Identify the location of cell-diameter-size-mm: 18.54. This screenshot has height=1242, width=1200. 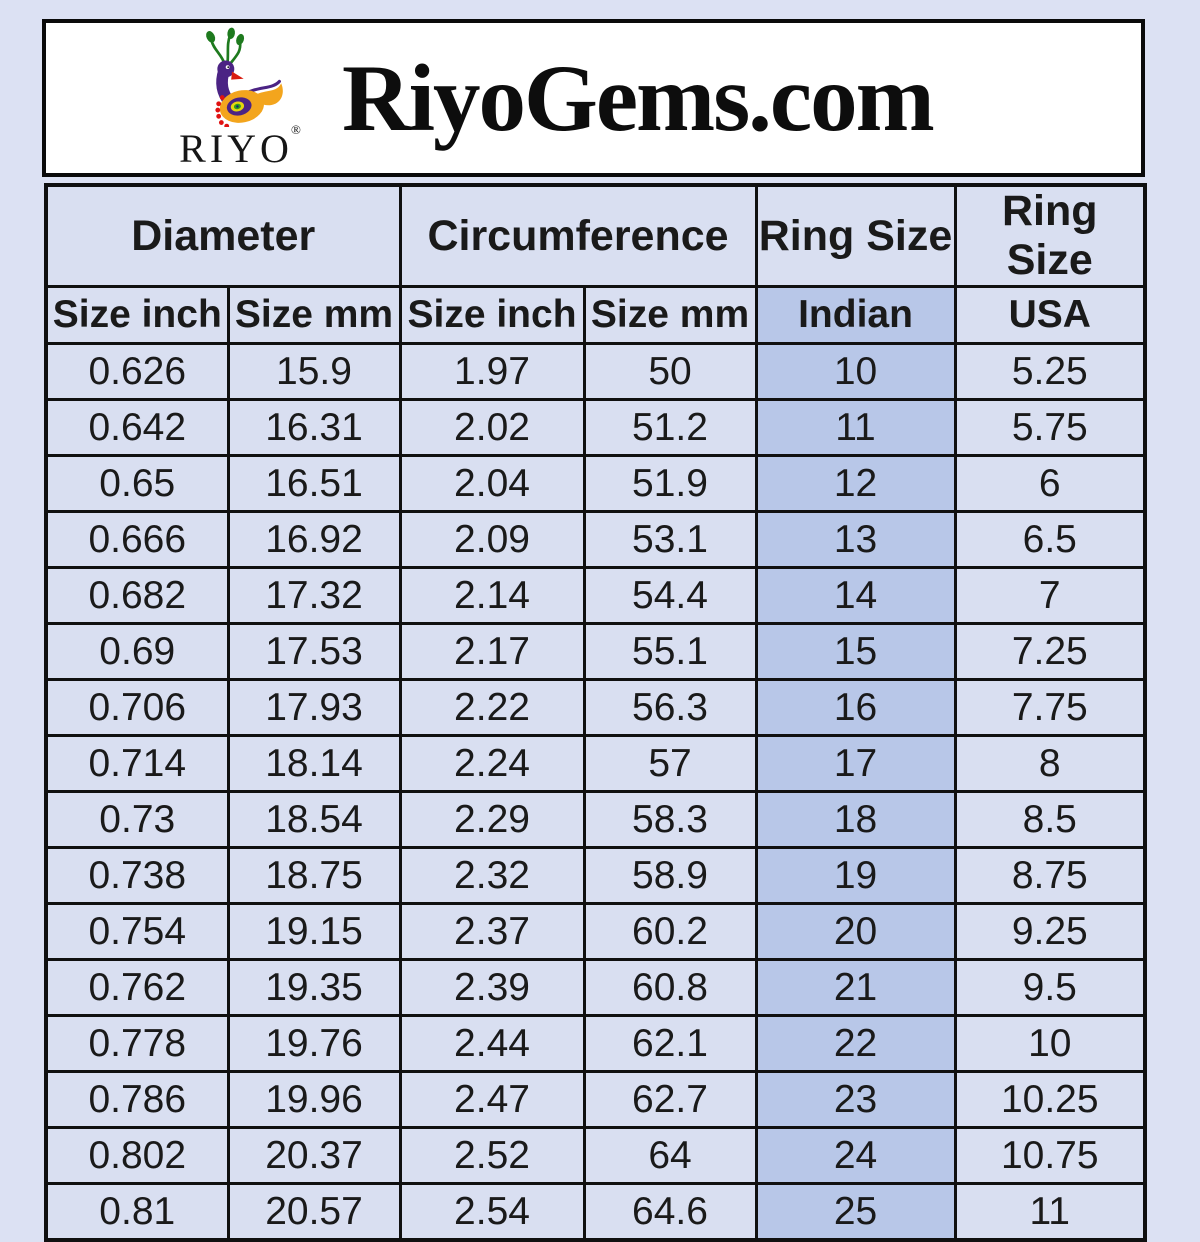
(314, 819).